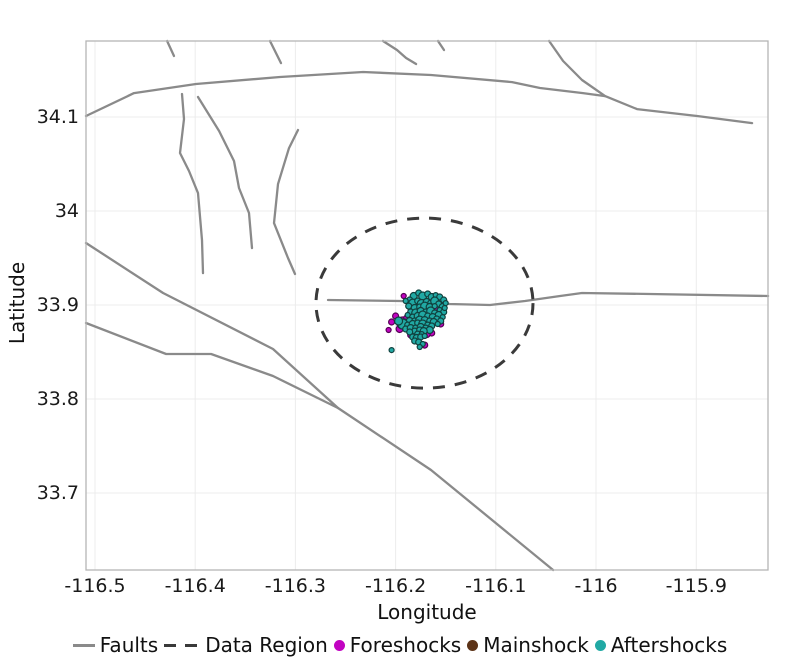  Describe the element at coordinates (94, 586) in the screenshot. I see `x-tick-label: -116.5` at that location.